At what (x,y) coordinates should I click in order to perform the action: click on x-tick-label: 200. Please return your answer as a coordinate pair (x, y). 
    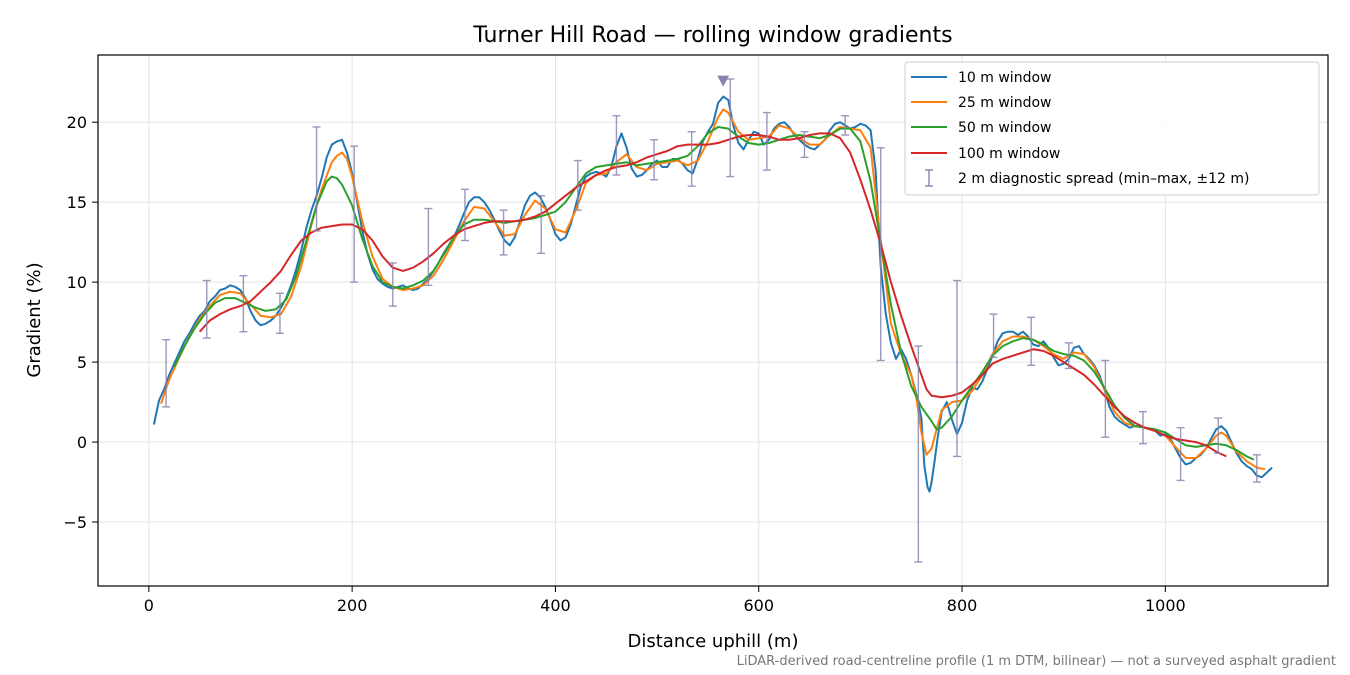
    Looking at the image, I should click on (352, 605).